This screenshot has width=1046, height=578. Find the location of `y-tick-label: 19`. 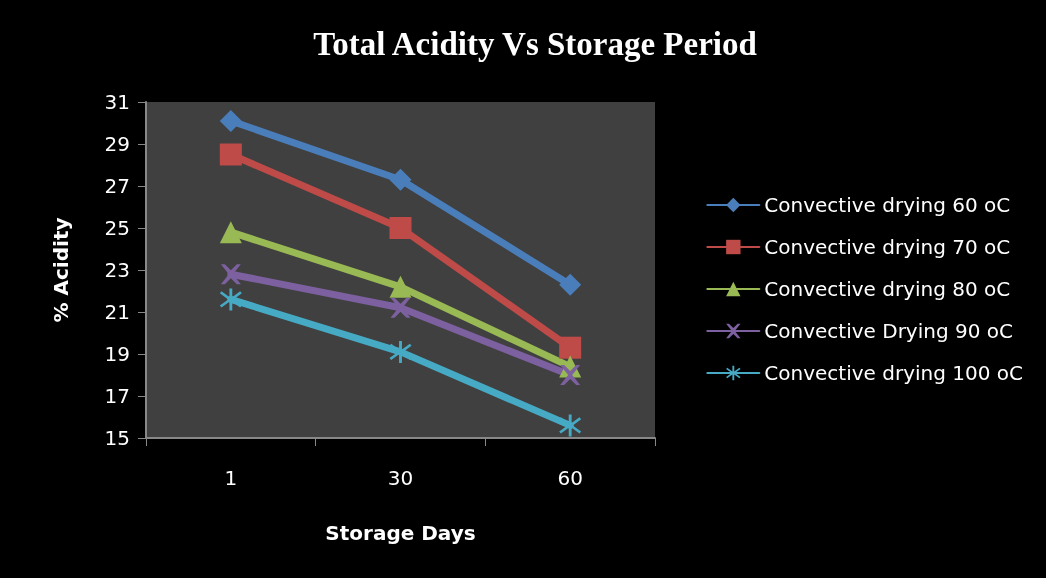

y-tick-label: 19 is located at coordinates (117, 354).